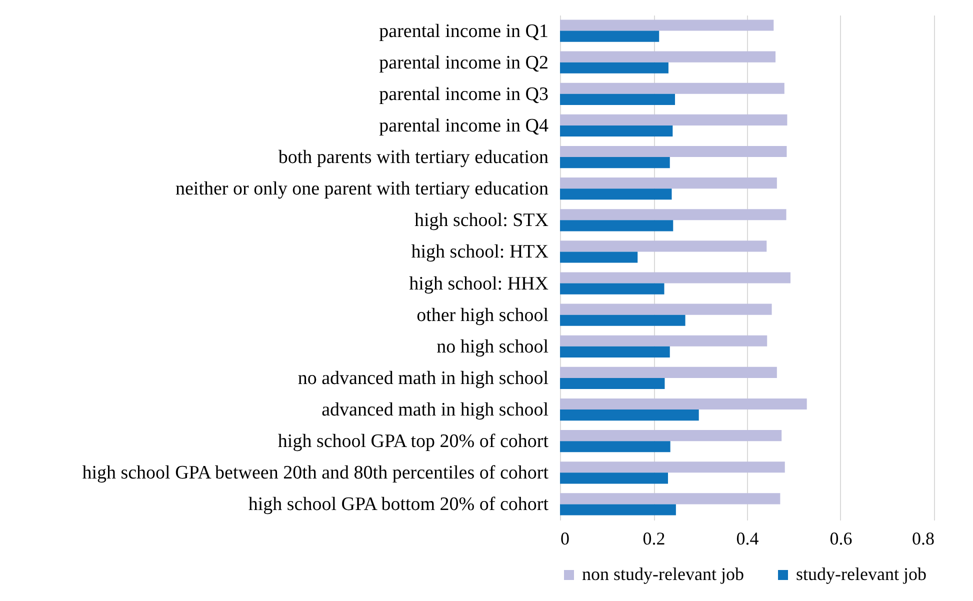  What do you see at coordinates (362, 189) in the screenshot?
I see `y-tick-label: neither or only one parent with tertiary education` at bounding box center [362, 189].